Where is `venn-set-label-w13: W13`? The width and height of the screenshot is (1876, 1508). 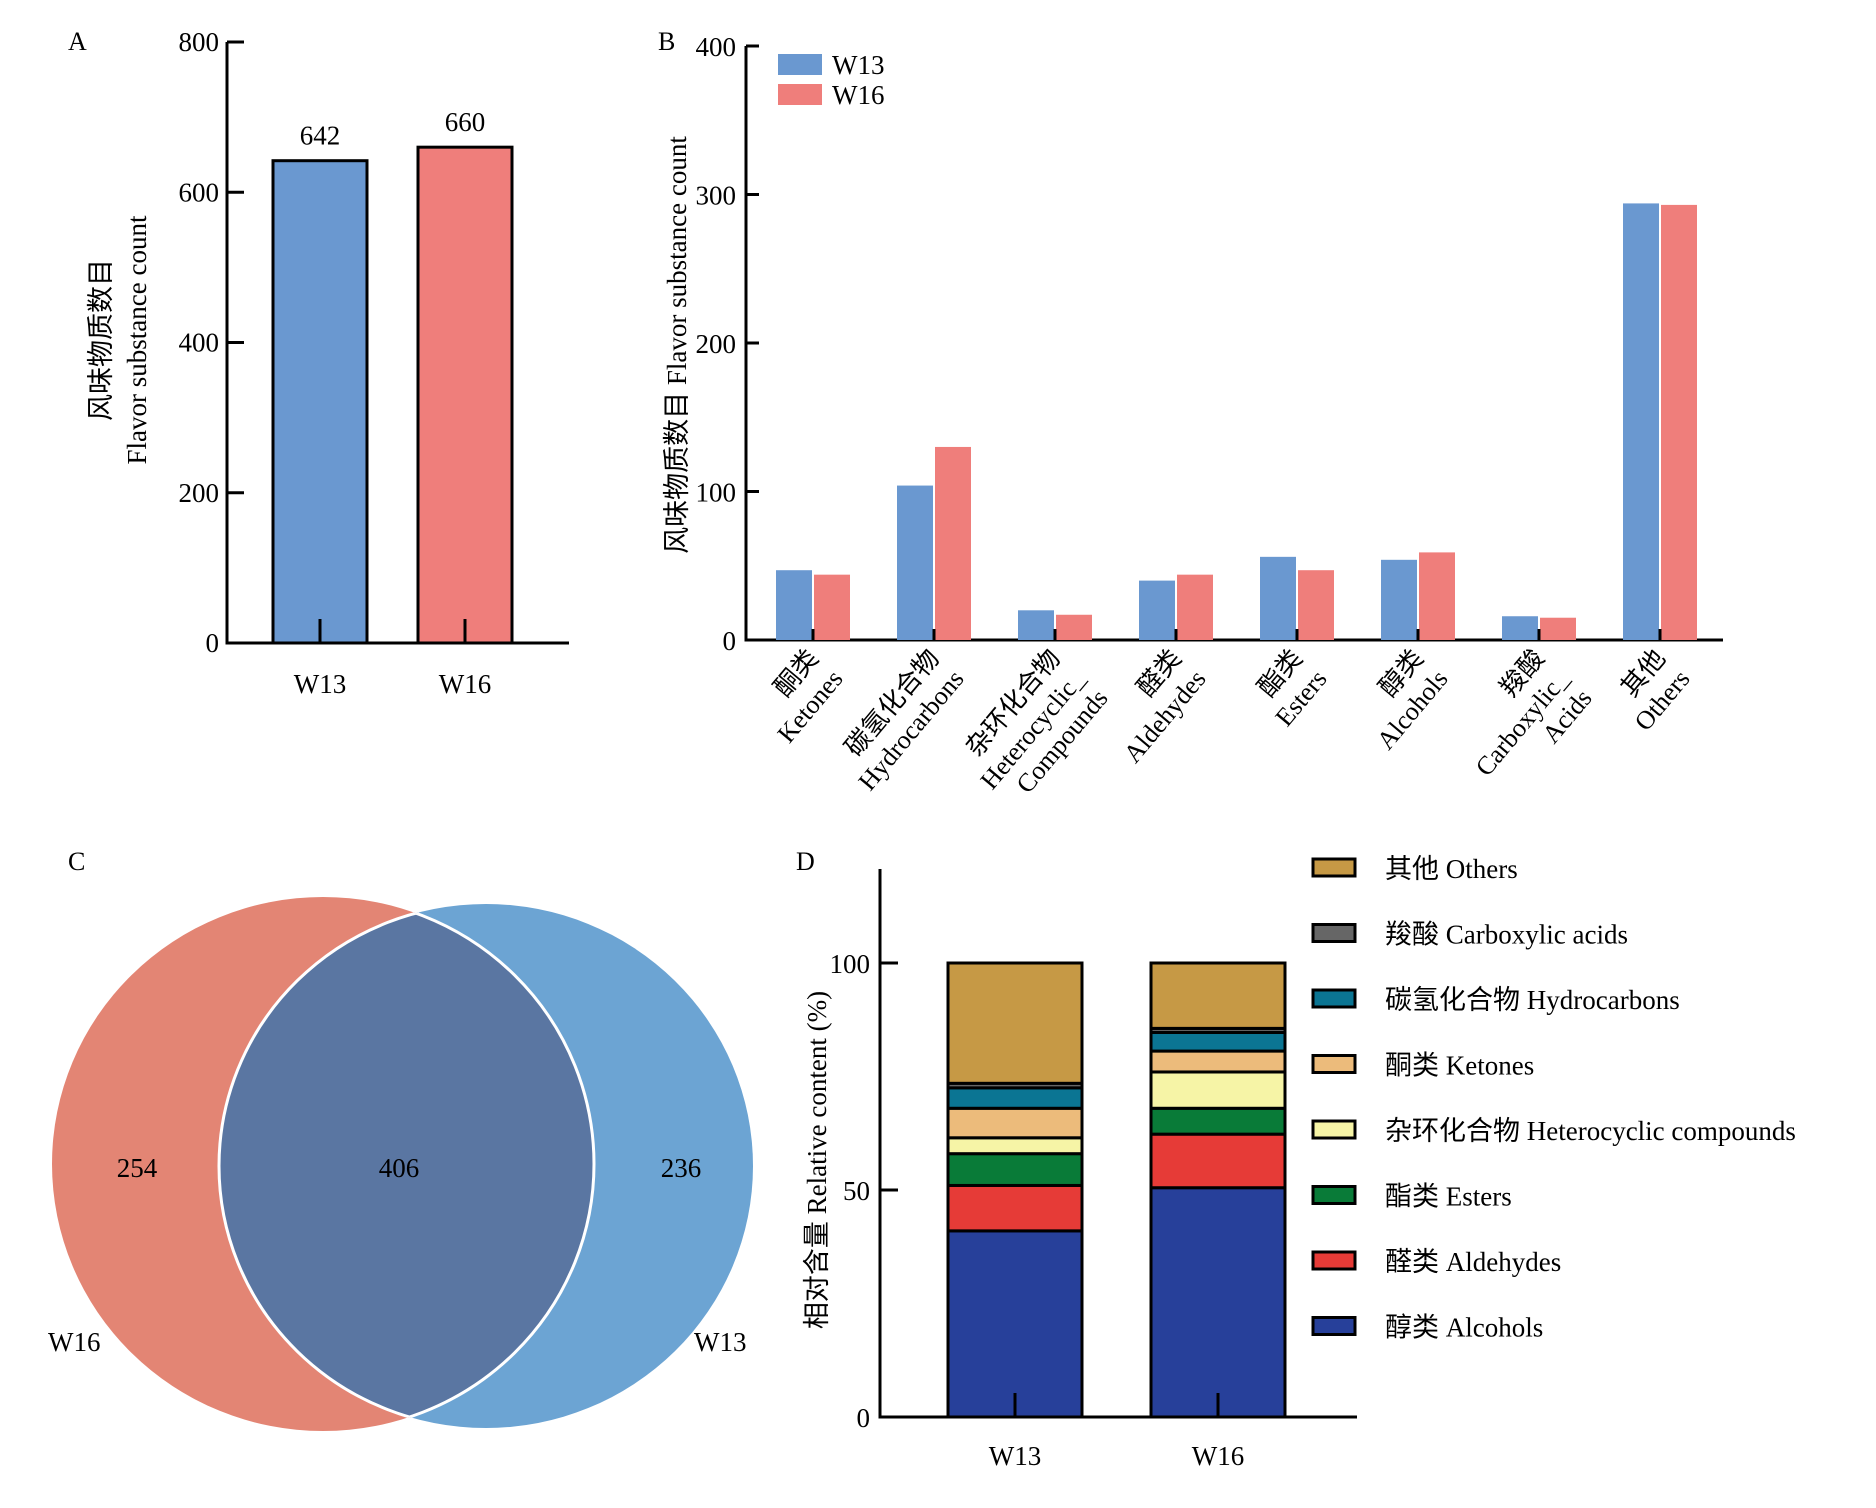
venn-set-label-w13: W13 is located at coordinates (720, 1342).